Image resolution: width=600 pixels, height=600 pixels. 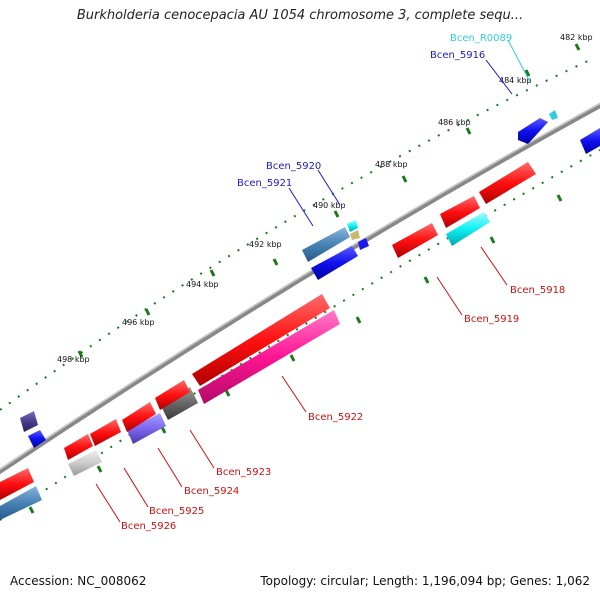 I want to click on label-bcen-5918: Bcen_5918, so click(x=537, y=290).